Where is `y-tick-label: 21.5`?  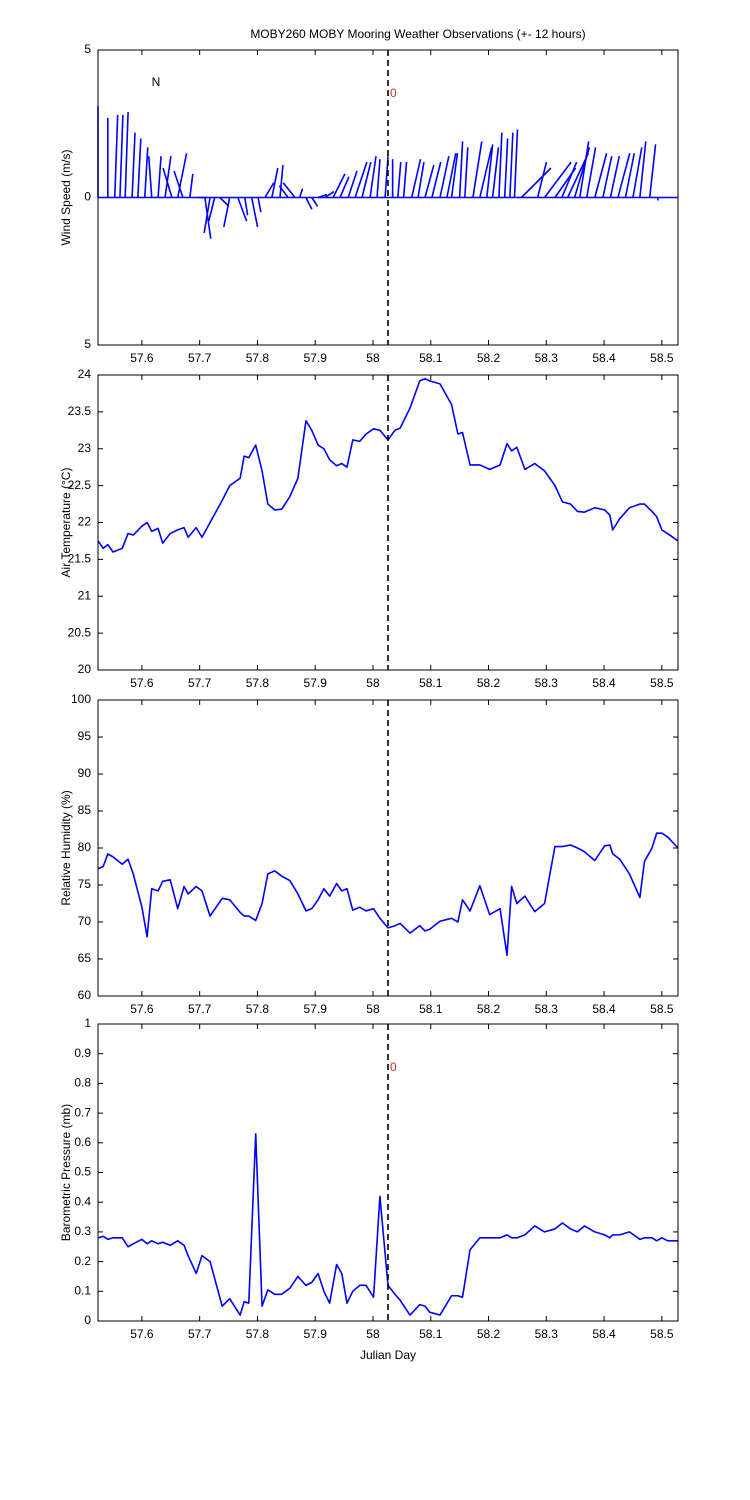
y-tick-label: 21.5 is located at coordinates (80, 559).